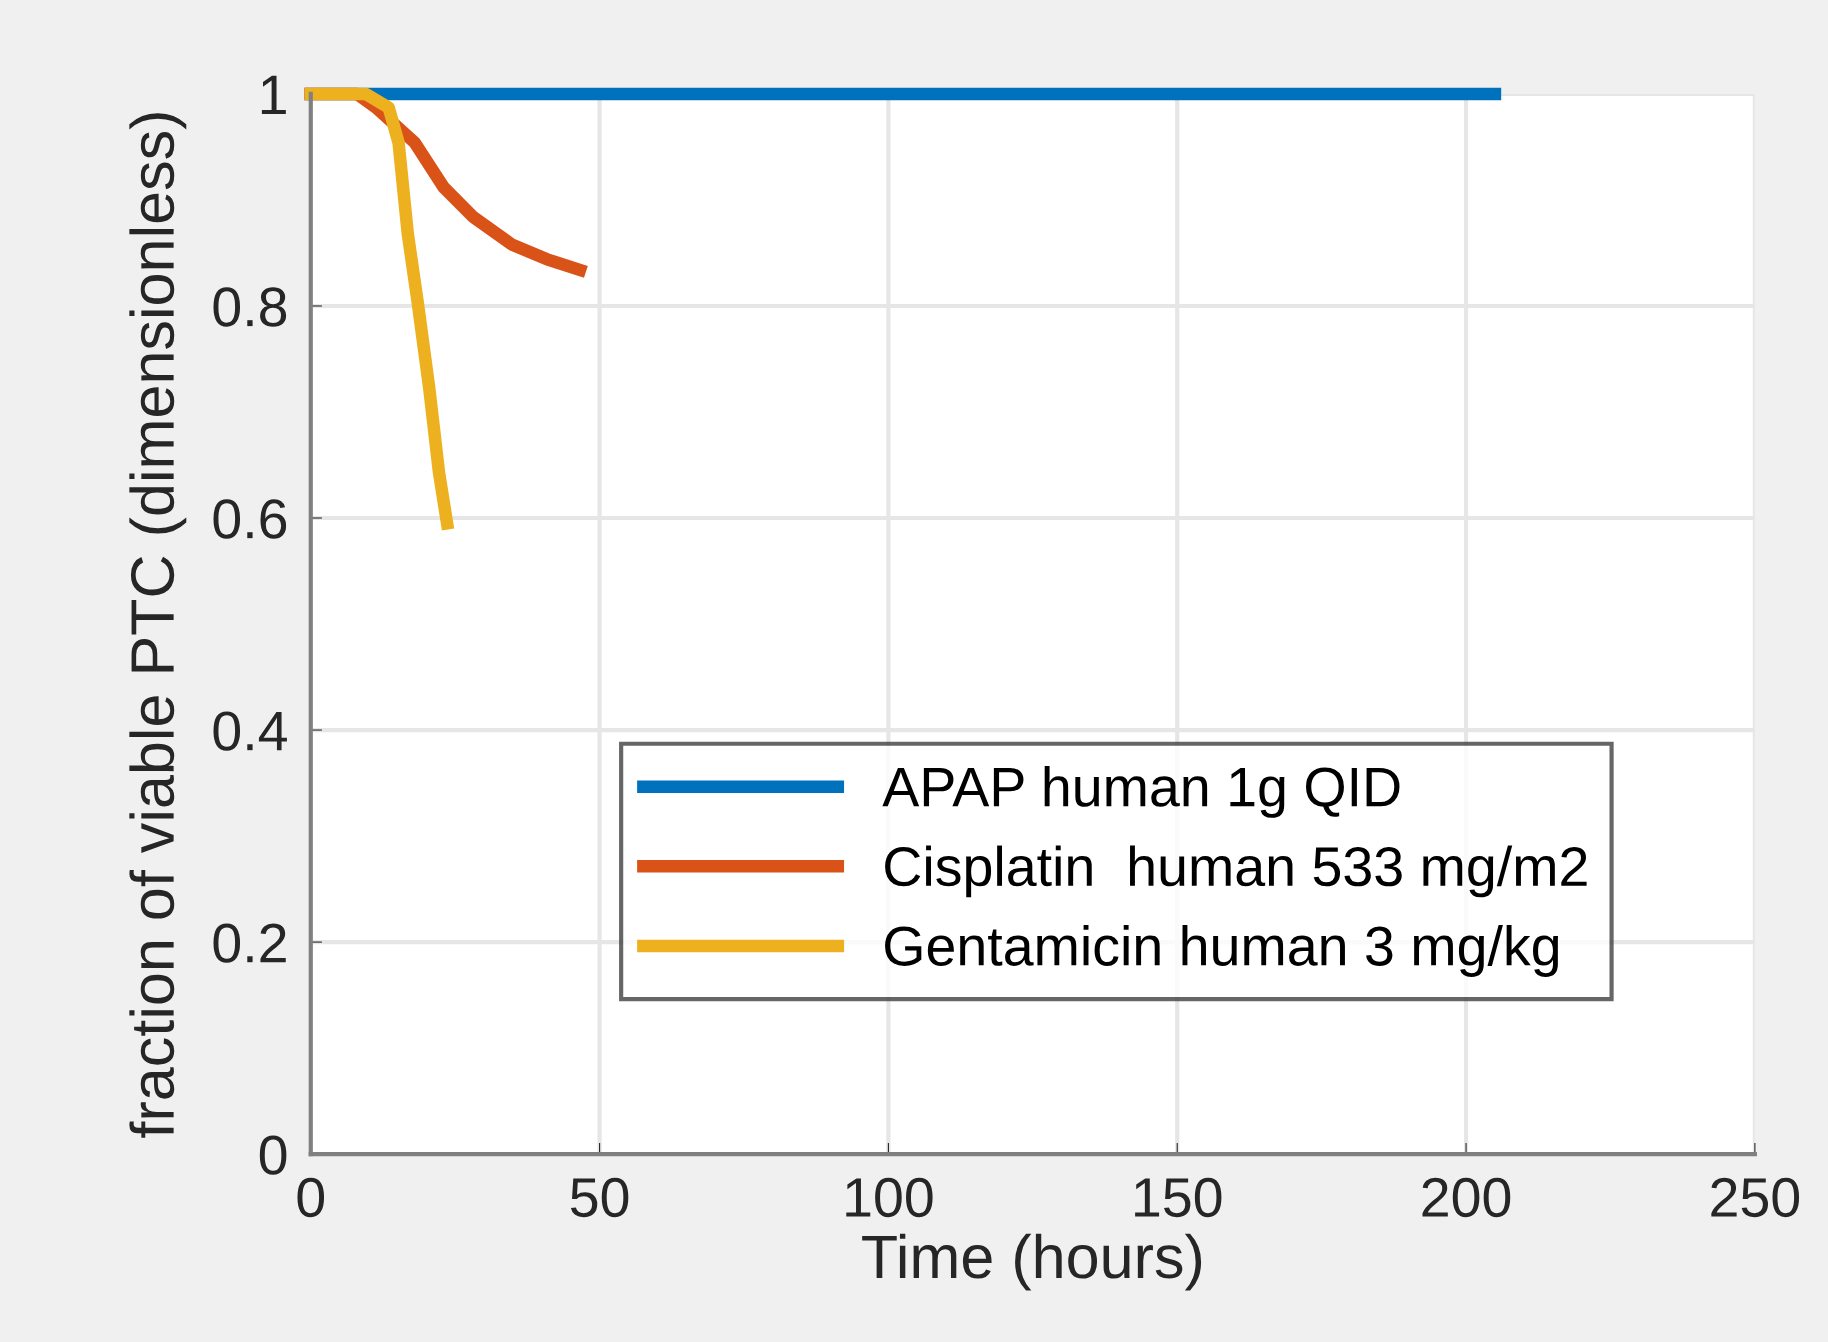 The height and width of the screenshot is (1342, 1828). I want to click on x-tick-label: 0, so click(311, 1197).